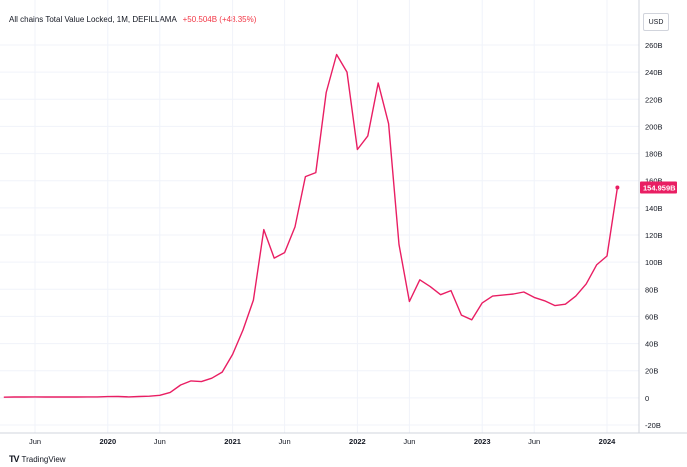  Describe the element at coordinates (651, 371) in the screenshot. I see `y-tick-label: 20B` at that location.